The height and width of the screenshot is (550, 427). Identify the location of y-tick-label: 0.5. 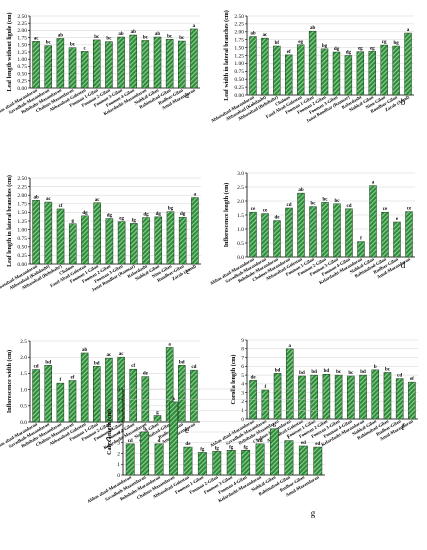
(240, 244).